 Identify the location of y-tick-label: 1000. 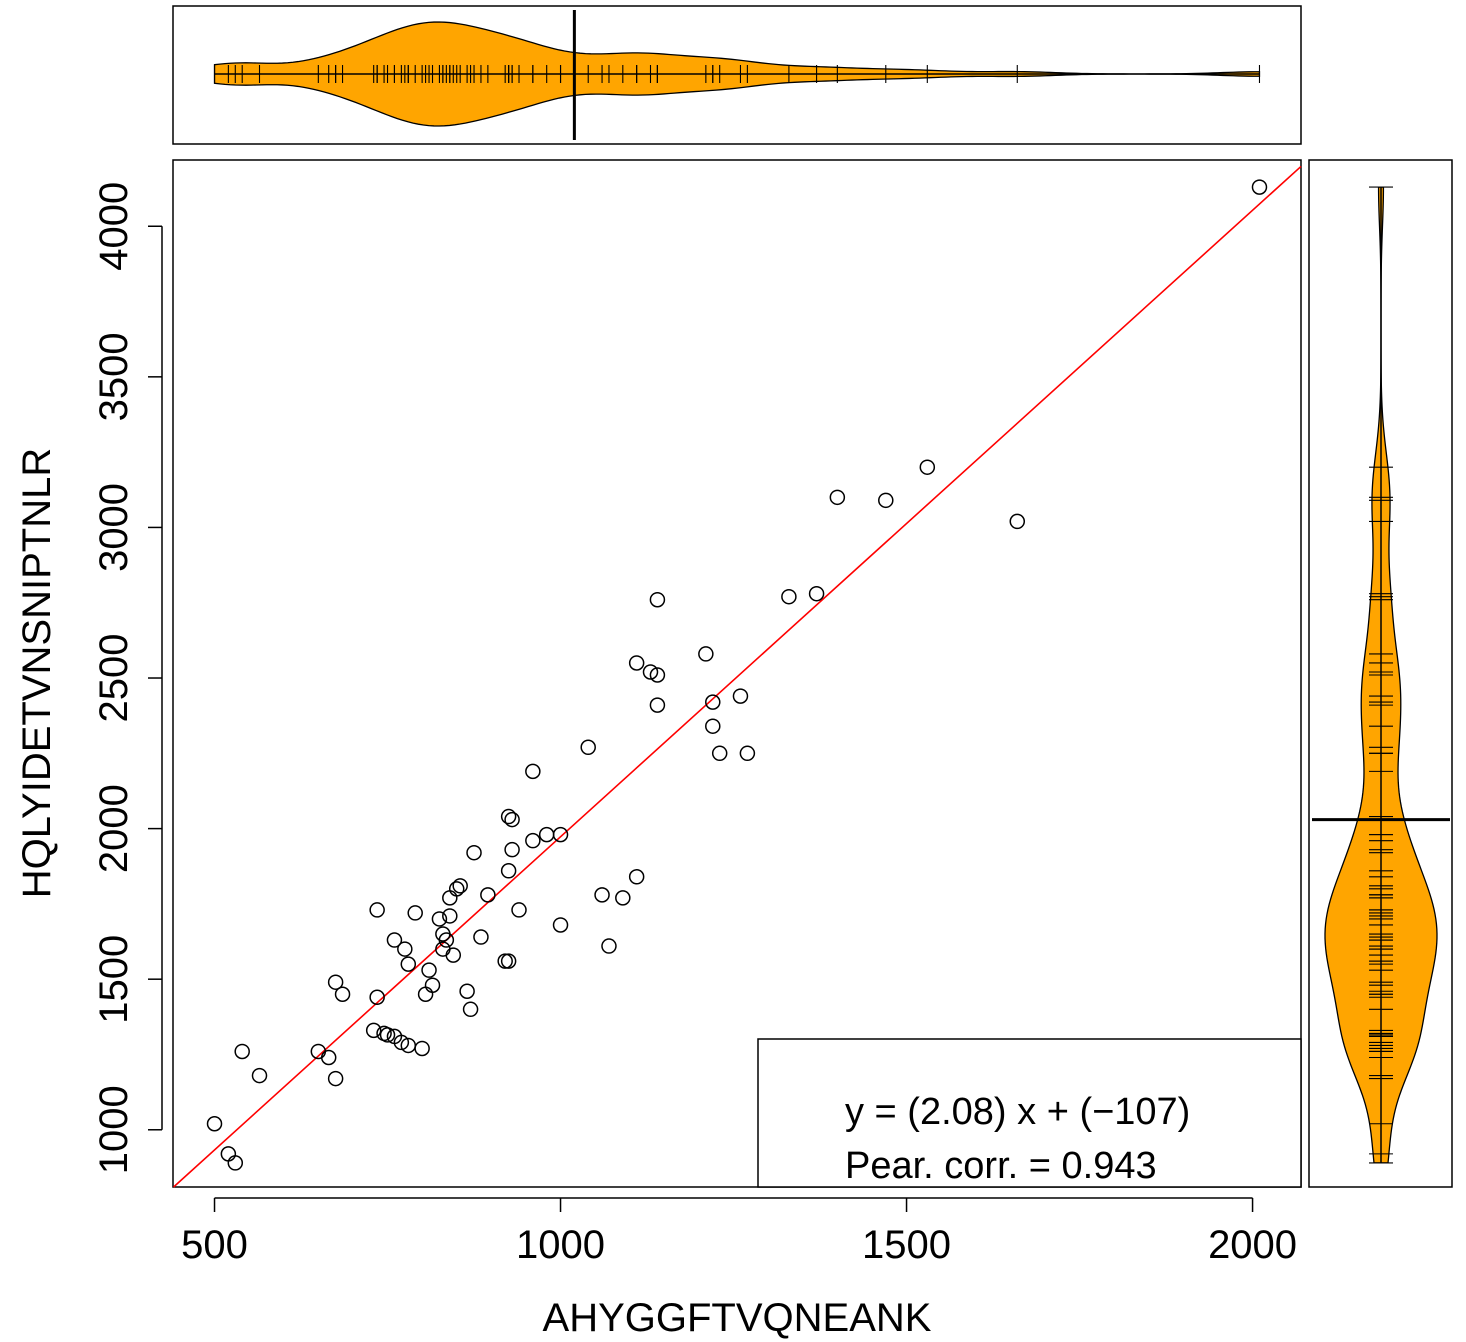
(114, 1129).